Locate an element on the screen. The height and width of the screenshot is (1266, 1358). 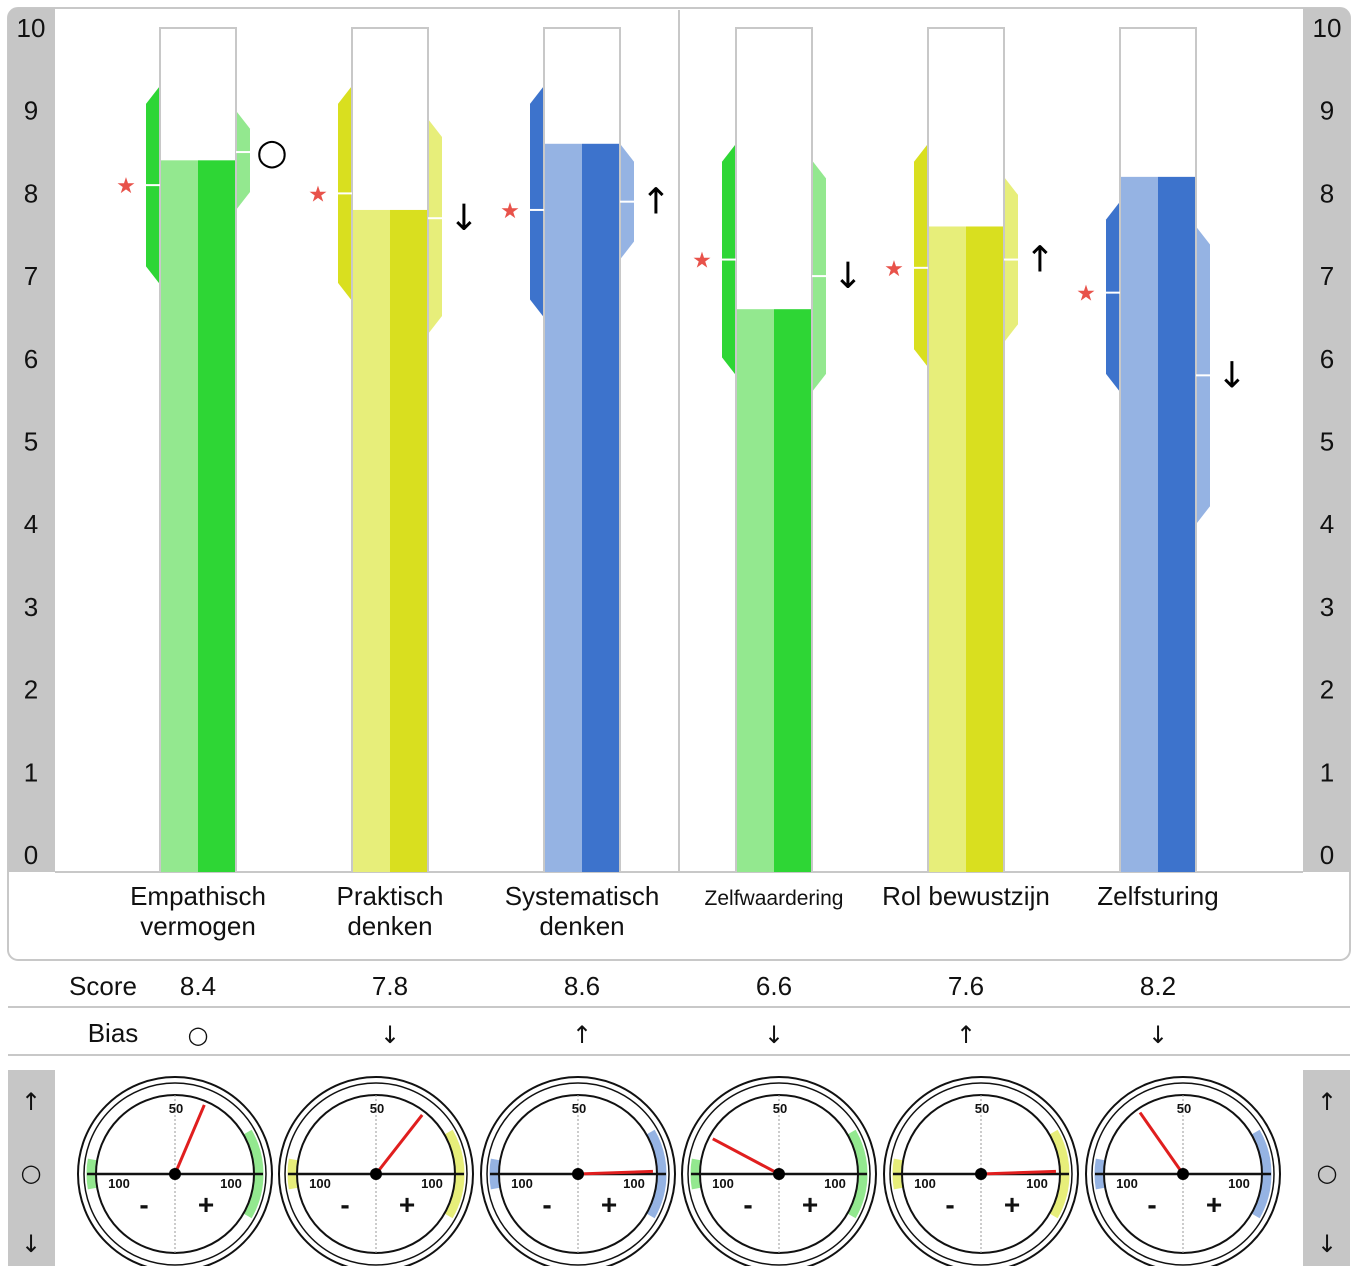
category-label: Empathisch is located at coordinates (198, 896).